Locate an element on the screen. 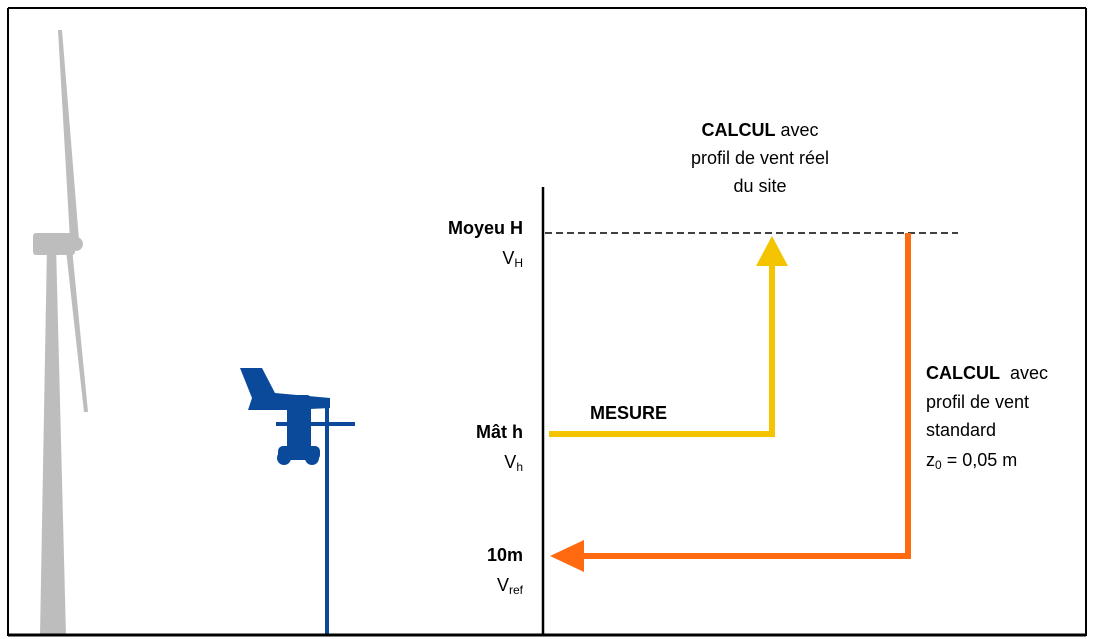  subscript: H is located at coordinates (518, 263).